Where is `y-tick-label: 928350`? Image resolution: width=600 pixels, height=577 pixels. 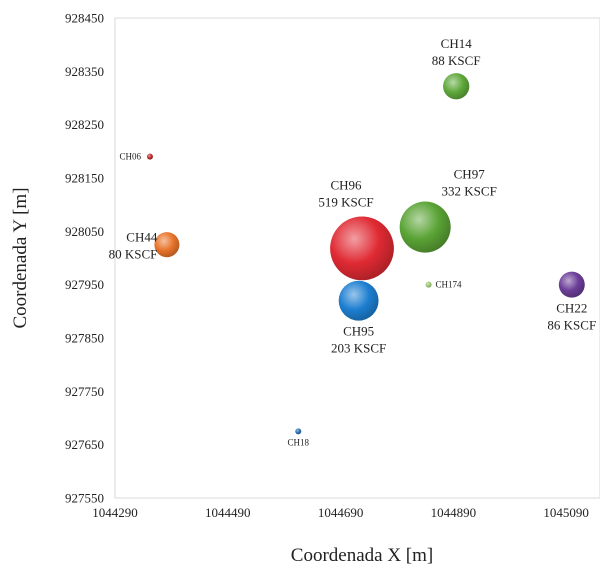 y-tick-label: 928350 is located at coordinates (84, 71).